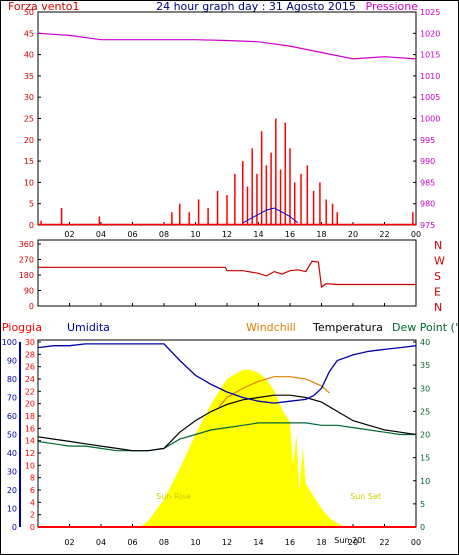  I want to click on temp-tick-label: 20, so click(425, 435).